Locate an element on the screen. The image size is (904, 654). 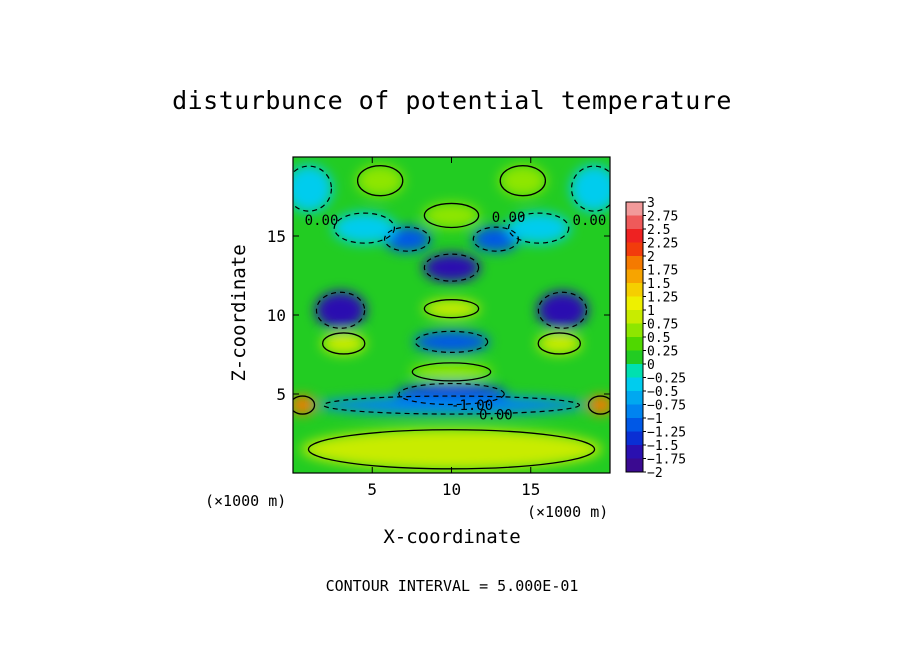
contour-ring-mid-blue is located at coordinates (451, 341).